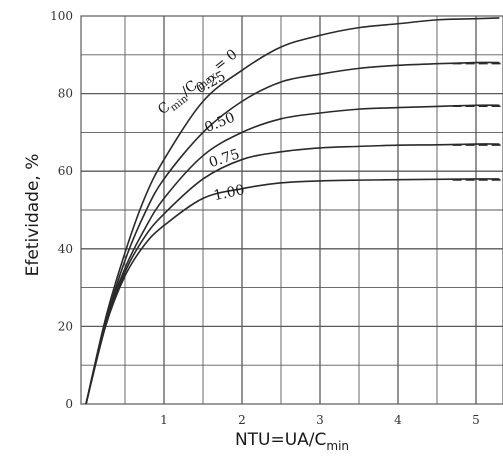 This screenshot has height=462, width=503. What do you see at coordinates (477, 121) in the screenshot?
I see `asymptote-dashes` at bounding box center [477, 121].